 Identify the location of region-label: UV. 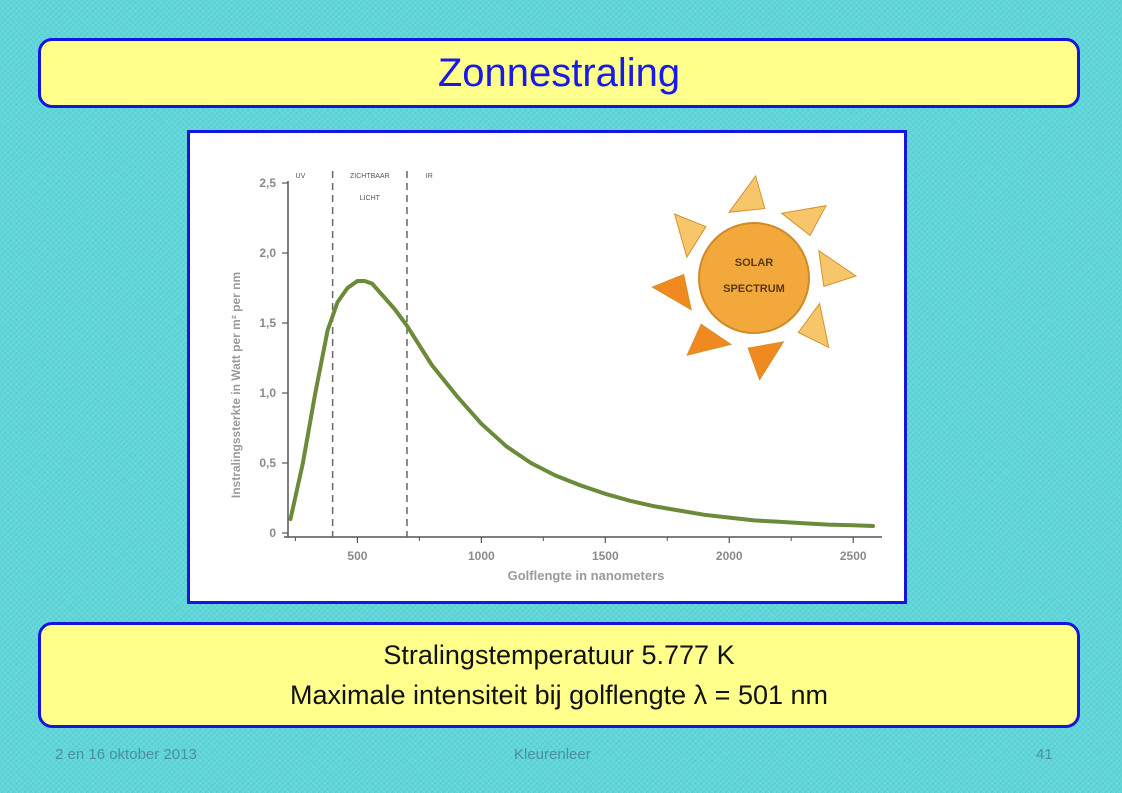
(301, 176).